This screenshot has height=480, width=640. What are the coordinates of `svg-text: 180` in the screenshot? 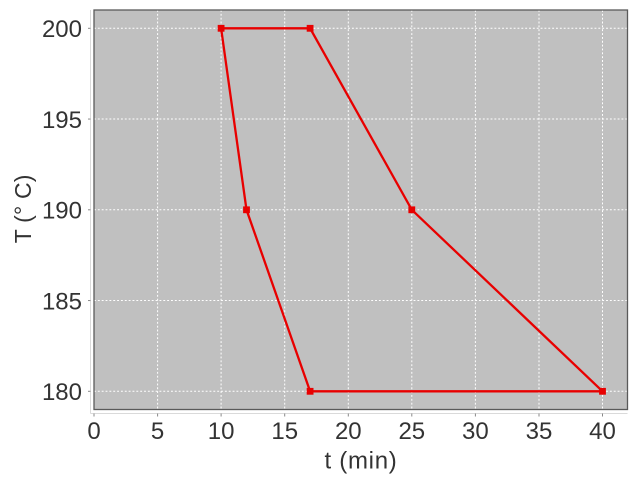 It's located at (62, 392).